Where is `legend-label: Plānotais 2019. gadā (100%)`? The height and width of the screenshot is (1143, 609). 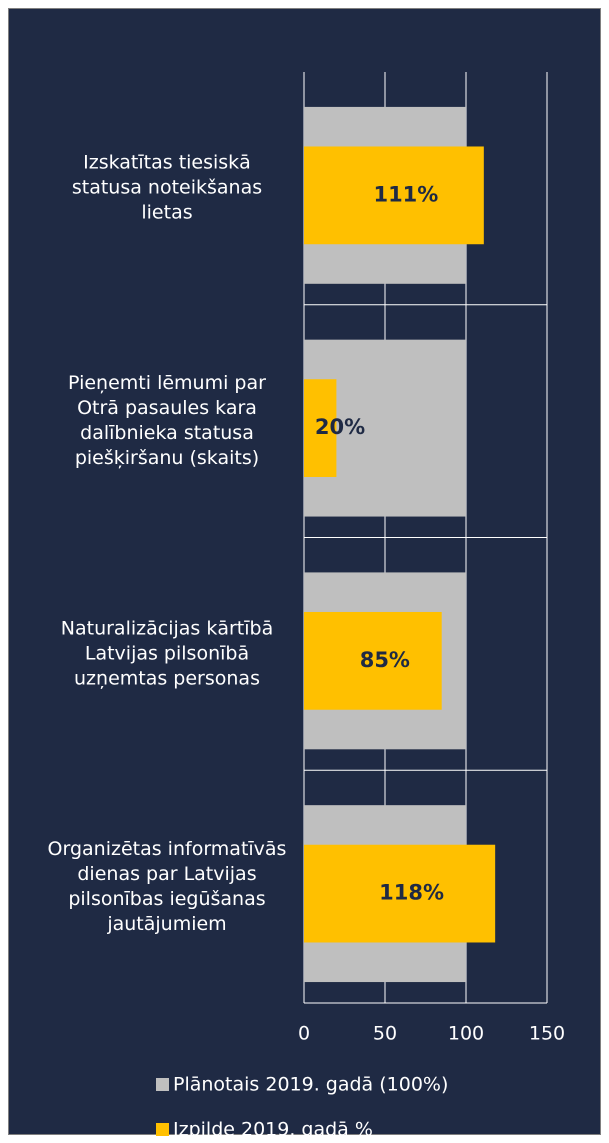
legend-label: Plānotais 2019. gadā (100%) is located at coordinates (310, 1085).